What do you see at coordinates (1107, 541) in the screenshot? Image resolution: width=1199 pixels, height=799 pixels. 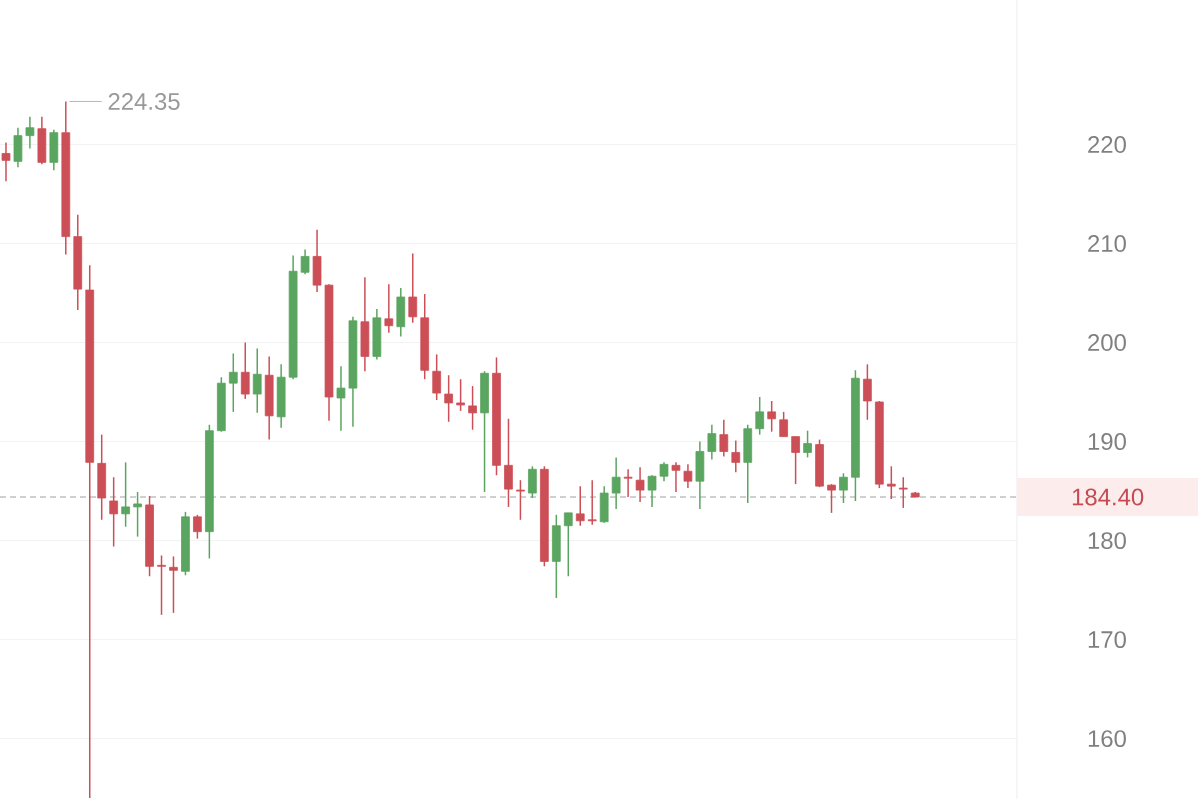 I see `y-tick-label: 180` at bounding box center [1107, 541].